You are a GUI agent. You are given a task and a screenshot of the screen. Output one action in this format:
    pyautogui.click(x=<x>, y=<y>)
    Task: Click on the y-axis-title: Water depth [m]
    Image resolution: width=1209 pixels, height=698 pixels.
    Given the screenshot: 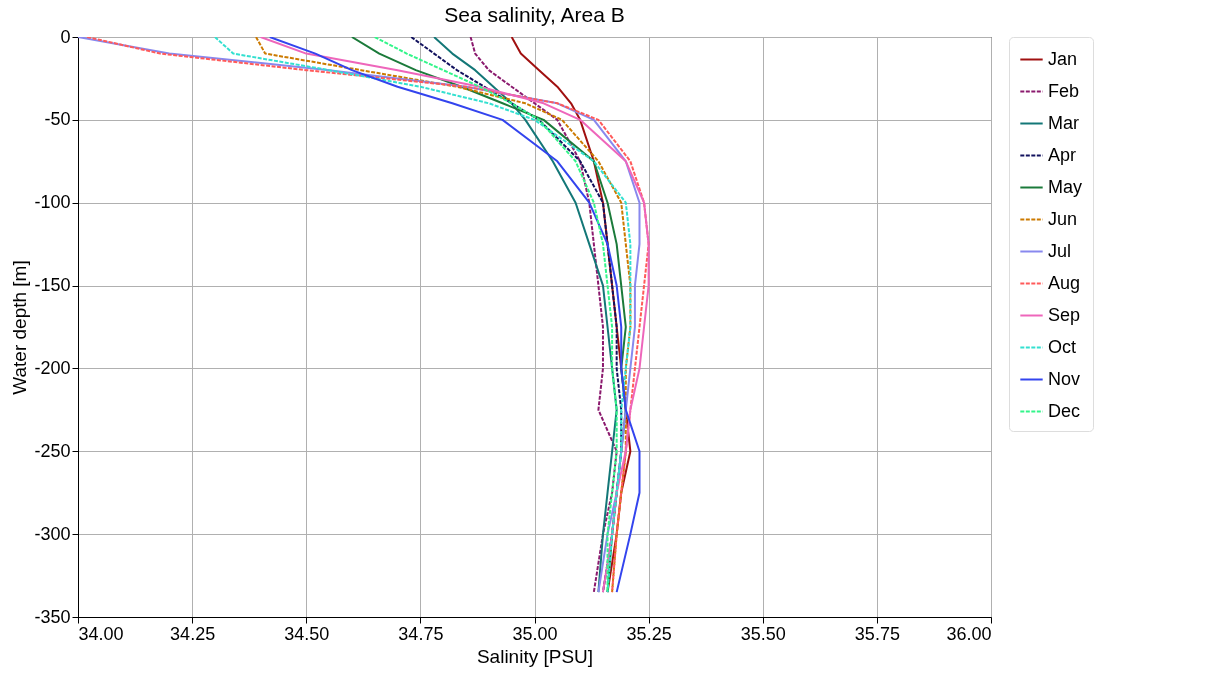 What is the action you would take?
    pyautogui.click(x=20, y=327)
    